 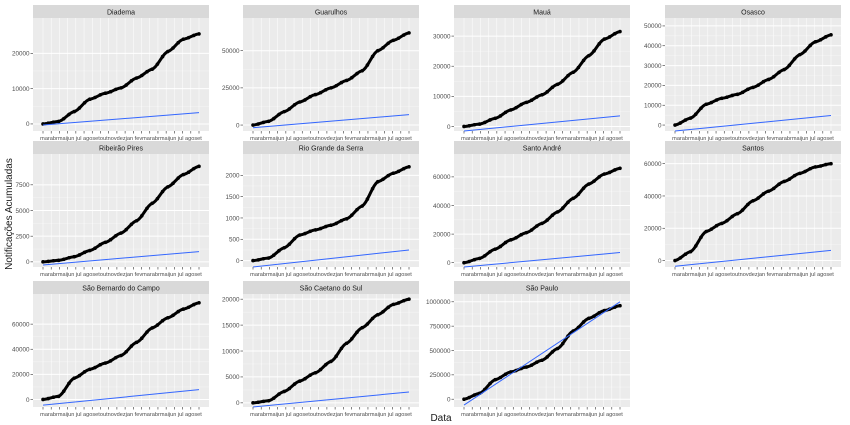 What do you see at coordinates (442, 206) in the screenshot?
I see `y-tick-label: 40000` at bounding box center [442, 206].